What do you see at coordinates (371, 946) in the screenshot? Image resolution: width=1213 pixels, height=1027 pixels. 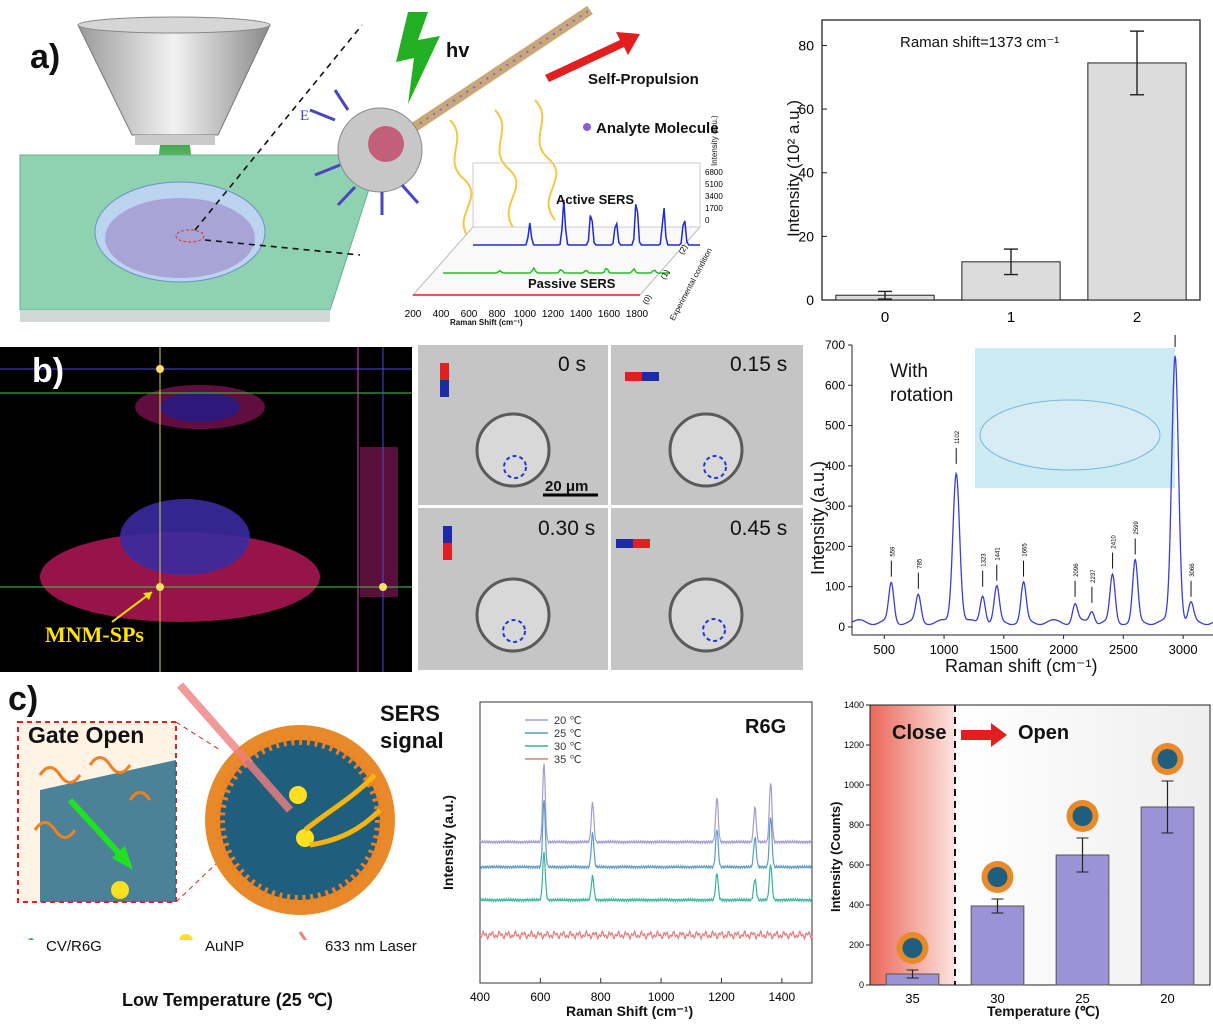 I see `legend-laser: 633 nm Laser` at bounding box center [371, 946].